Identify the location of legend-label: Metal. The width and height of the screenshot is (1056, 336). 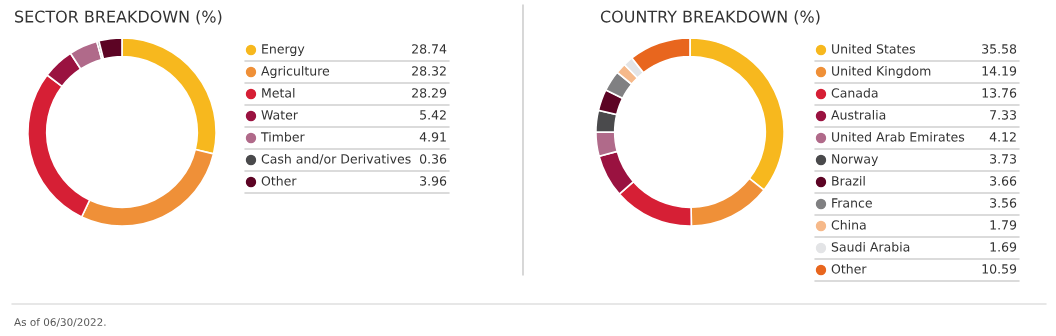
(278, 92).